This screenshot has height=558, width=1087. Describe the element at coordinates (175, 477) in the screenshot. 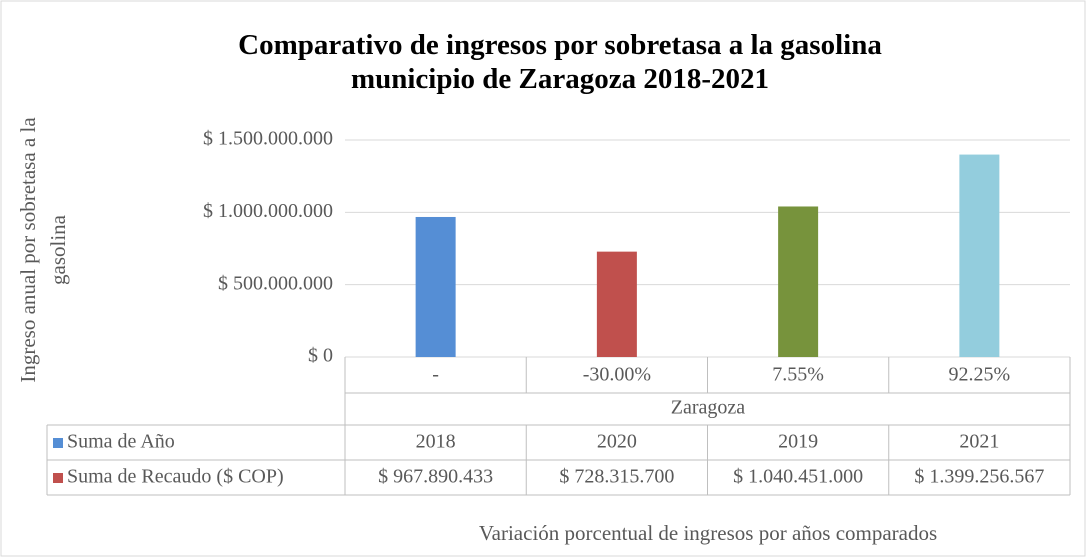

I see `legend-label: Suma de Recaudo ($ COP)` at that location.